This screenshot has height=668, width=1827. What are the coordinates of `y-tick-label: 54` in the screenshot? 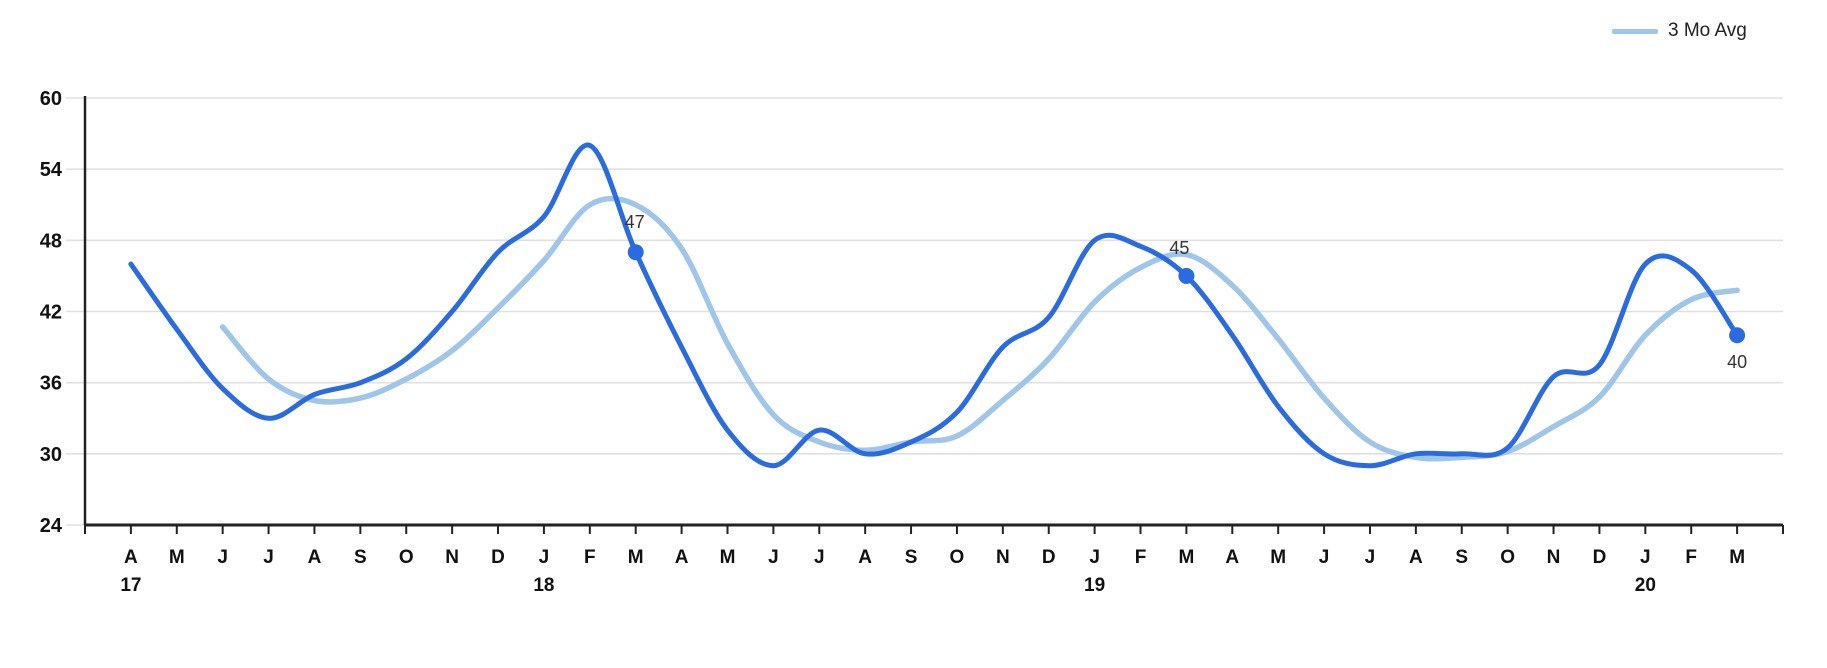 It's located at (51, 170).